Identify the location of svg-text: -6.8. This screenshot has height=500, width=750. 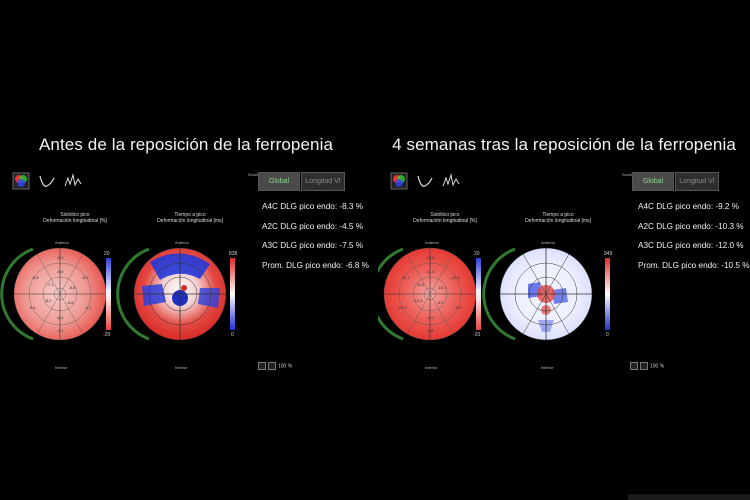
(73, 287).